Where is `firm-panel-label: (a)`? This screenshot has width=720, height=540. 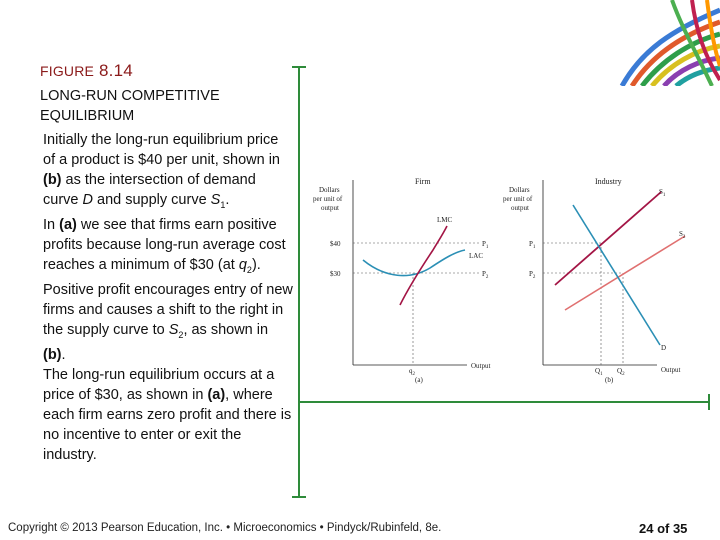
firm-panel-label: (a) is located at coordinates (419, 380).